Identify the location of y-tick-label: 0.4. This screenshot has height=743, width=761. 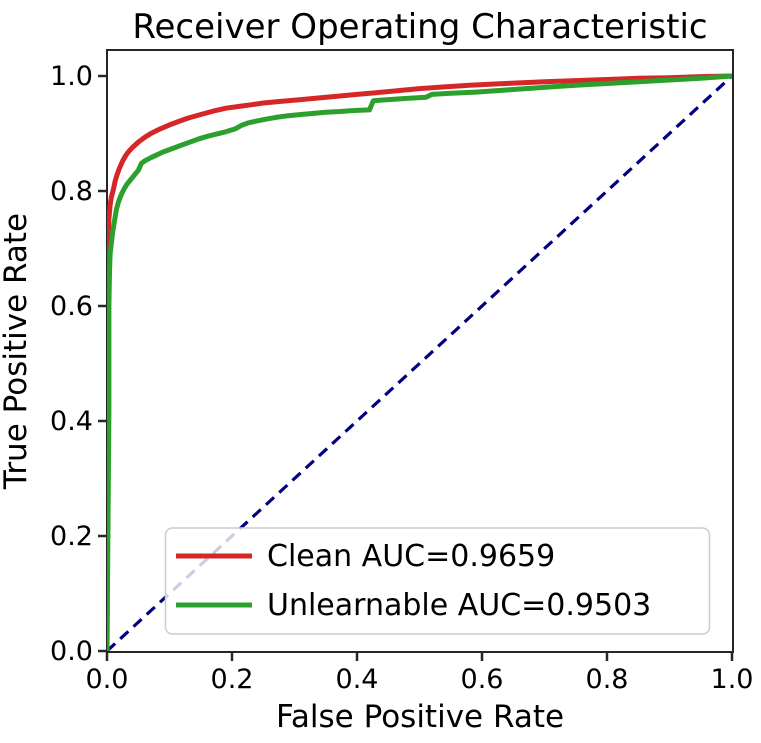
(71, 421).